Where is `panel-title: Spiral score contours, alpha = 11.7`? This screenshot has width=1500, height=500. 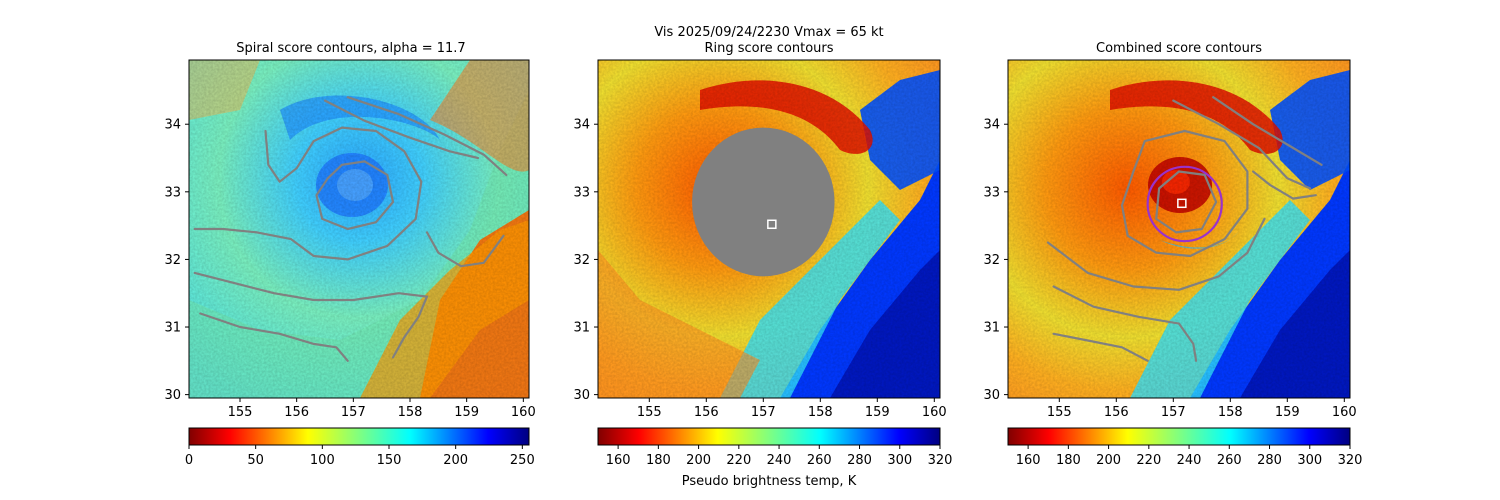
panel-title: Spiral score contours, alpha = 11.7 is located at coordinates (350, 48).